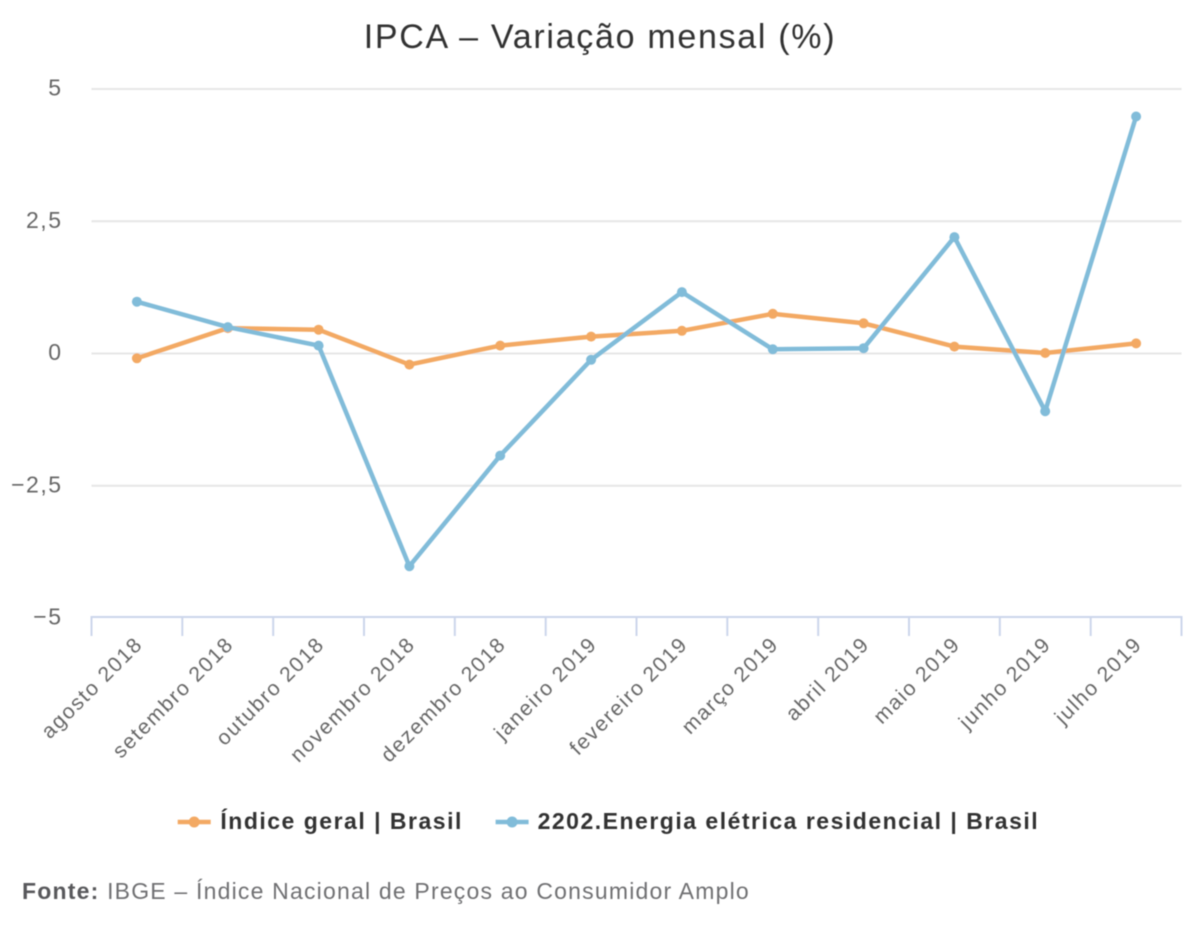  I want to click on svg-text: −2,5, so click(36, 484).